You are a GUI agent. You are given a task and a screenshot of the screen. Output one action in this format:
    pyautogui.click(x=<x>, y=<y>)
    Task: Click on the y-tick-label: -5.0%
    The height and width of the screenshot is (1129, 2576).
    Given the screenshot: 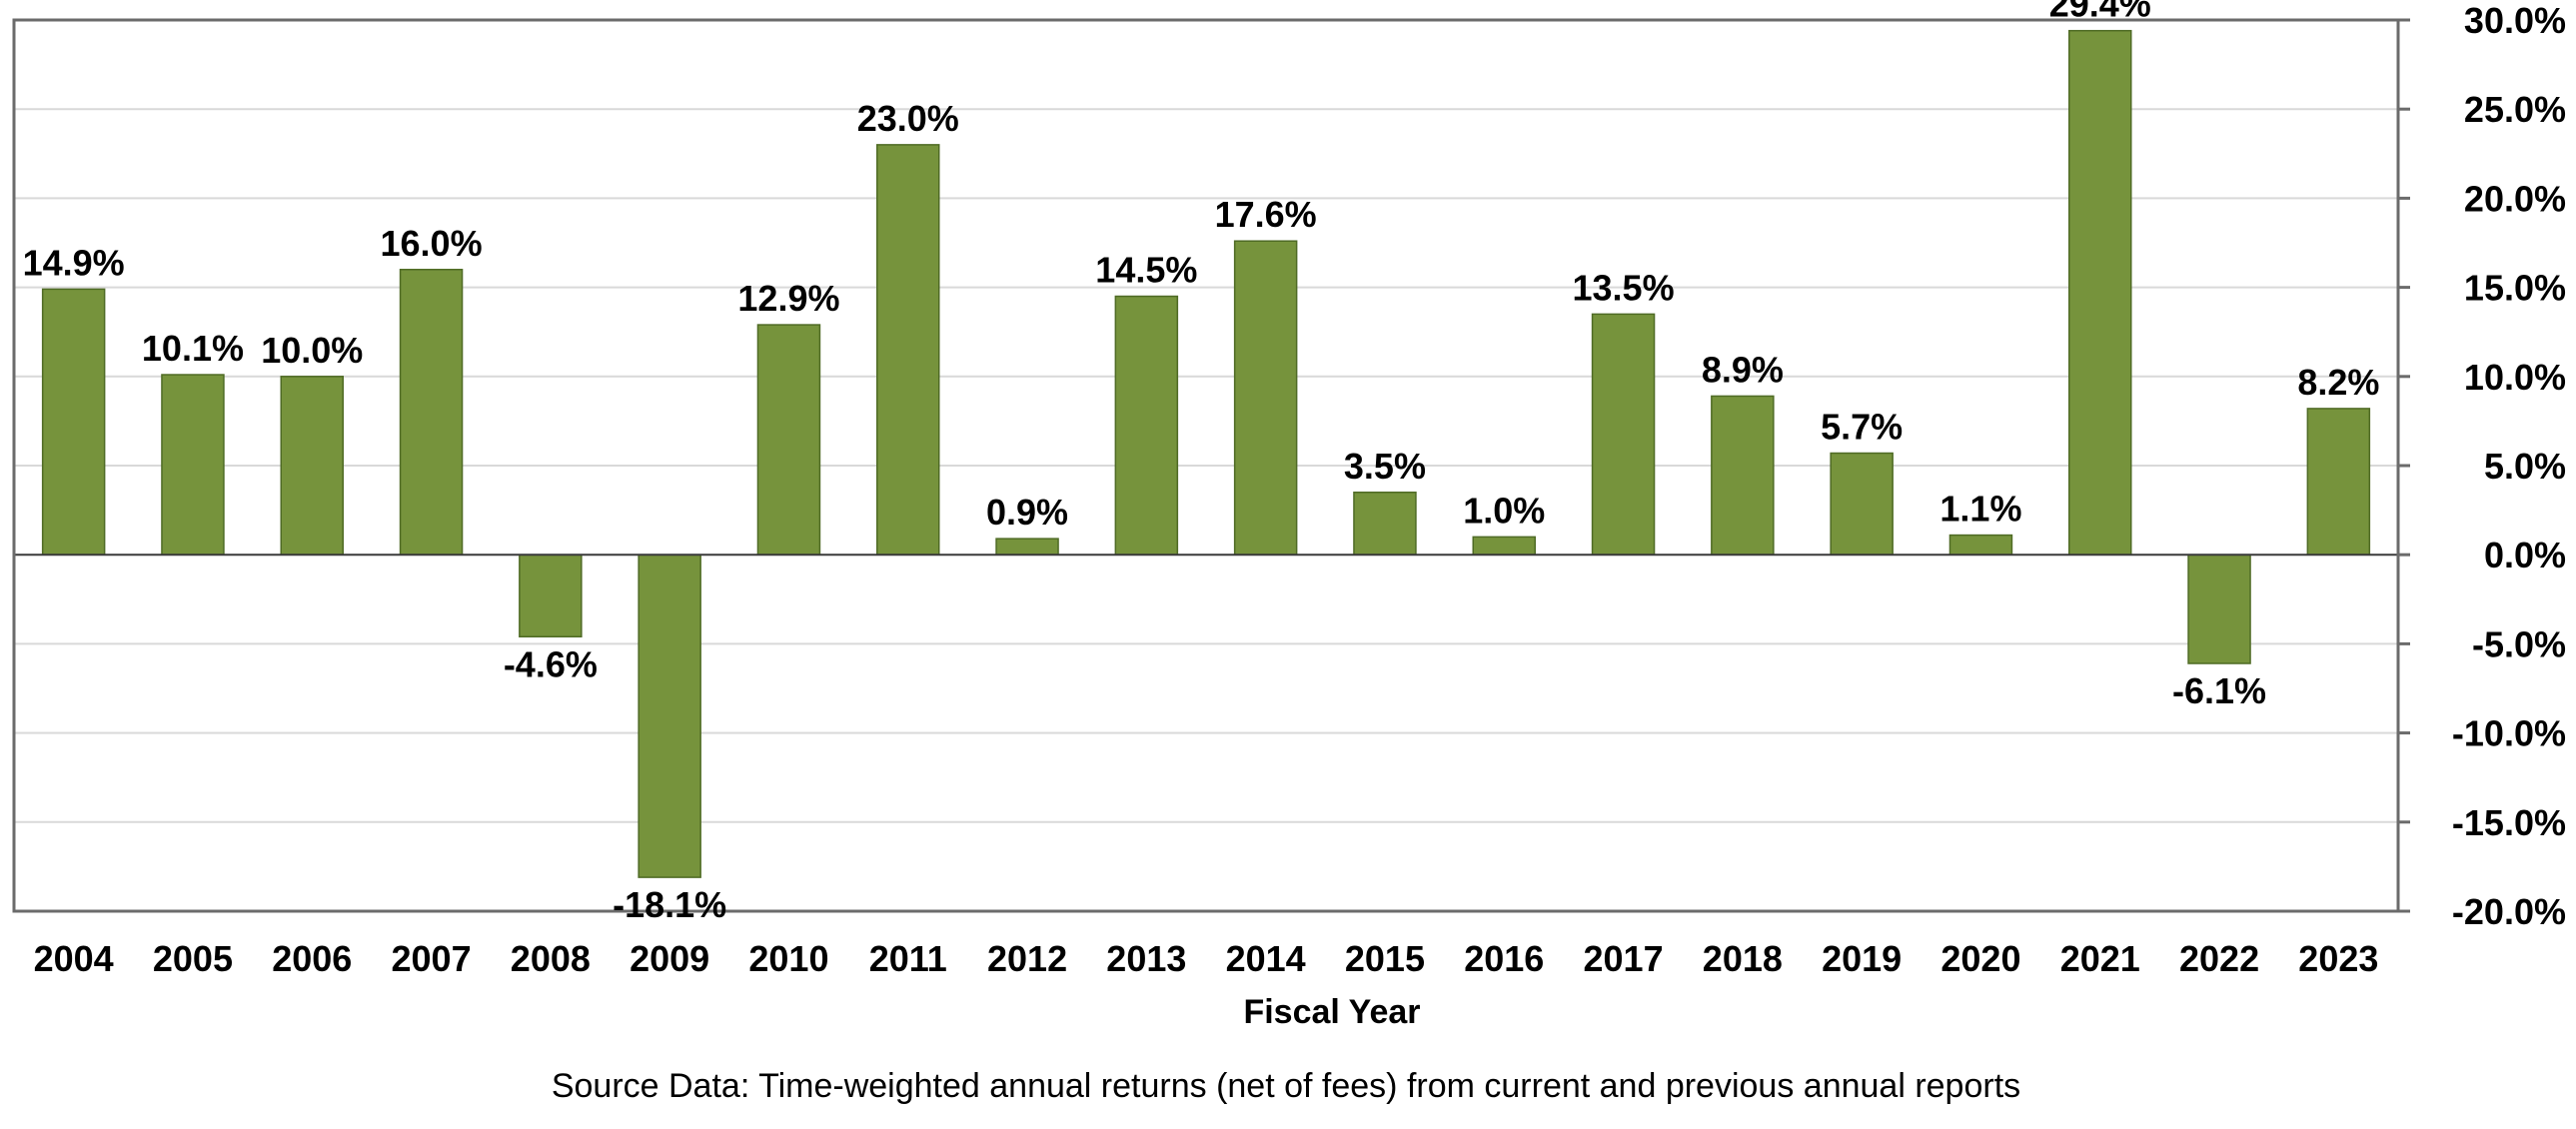 What is the action you would take?
    pyautogui.click(x=2519, y=644)
    